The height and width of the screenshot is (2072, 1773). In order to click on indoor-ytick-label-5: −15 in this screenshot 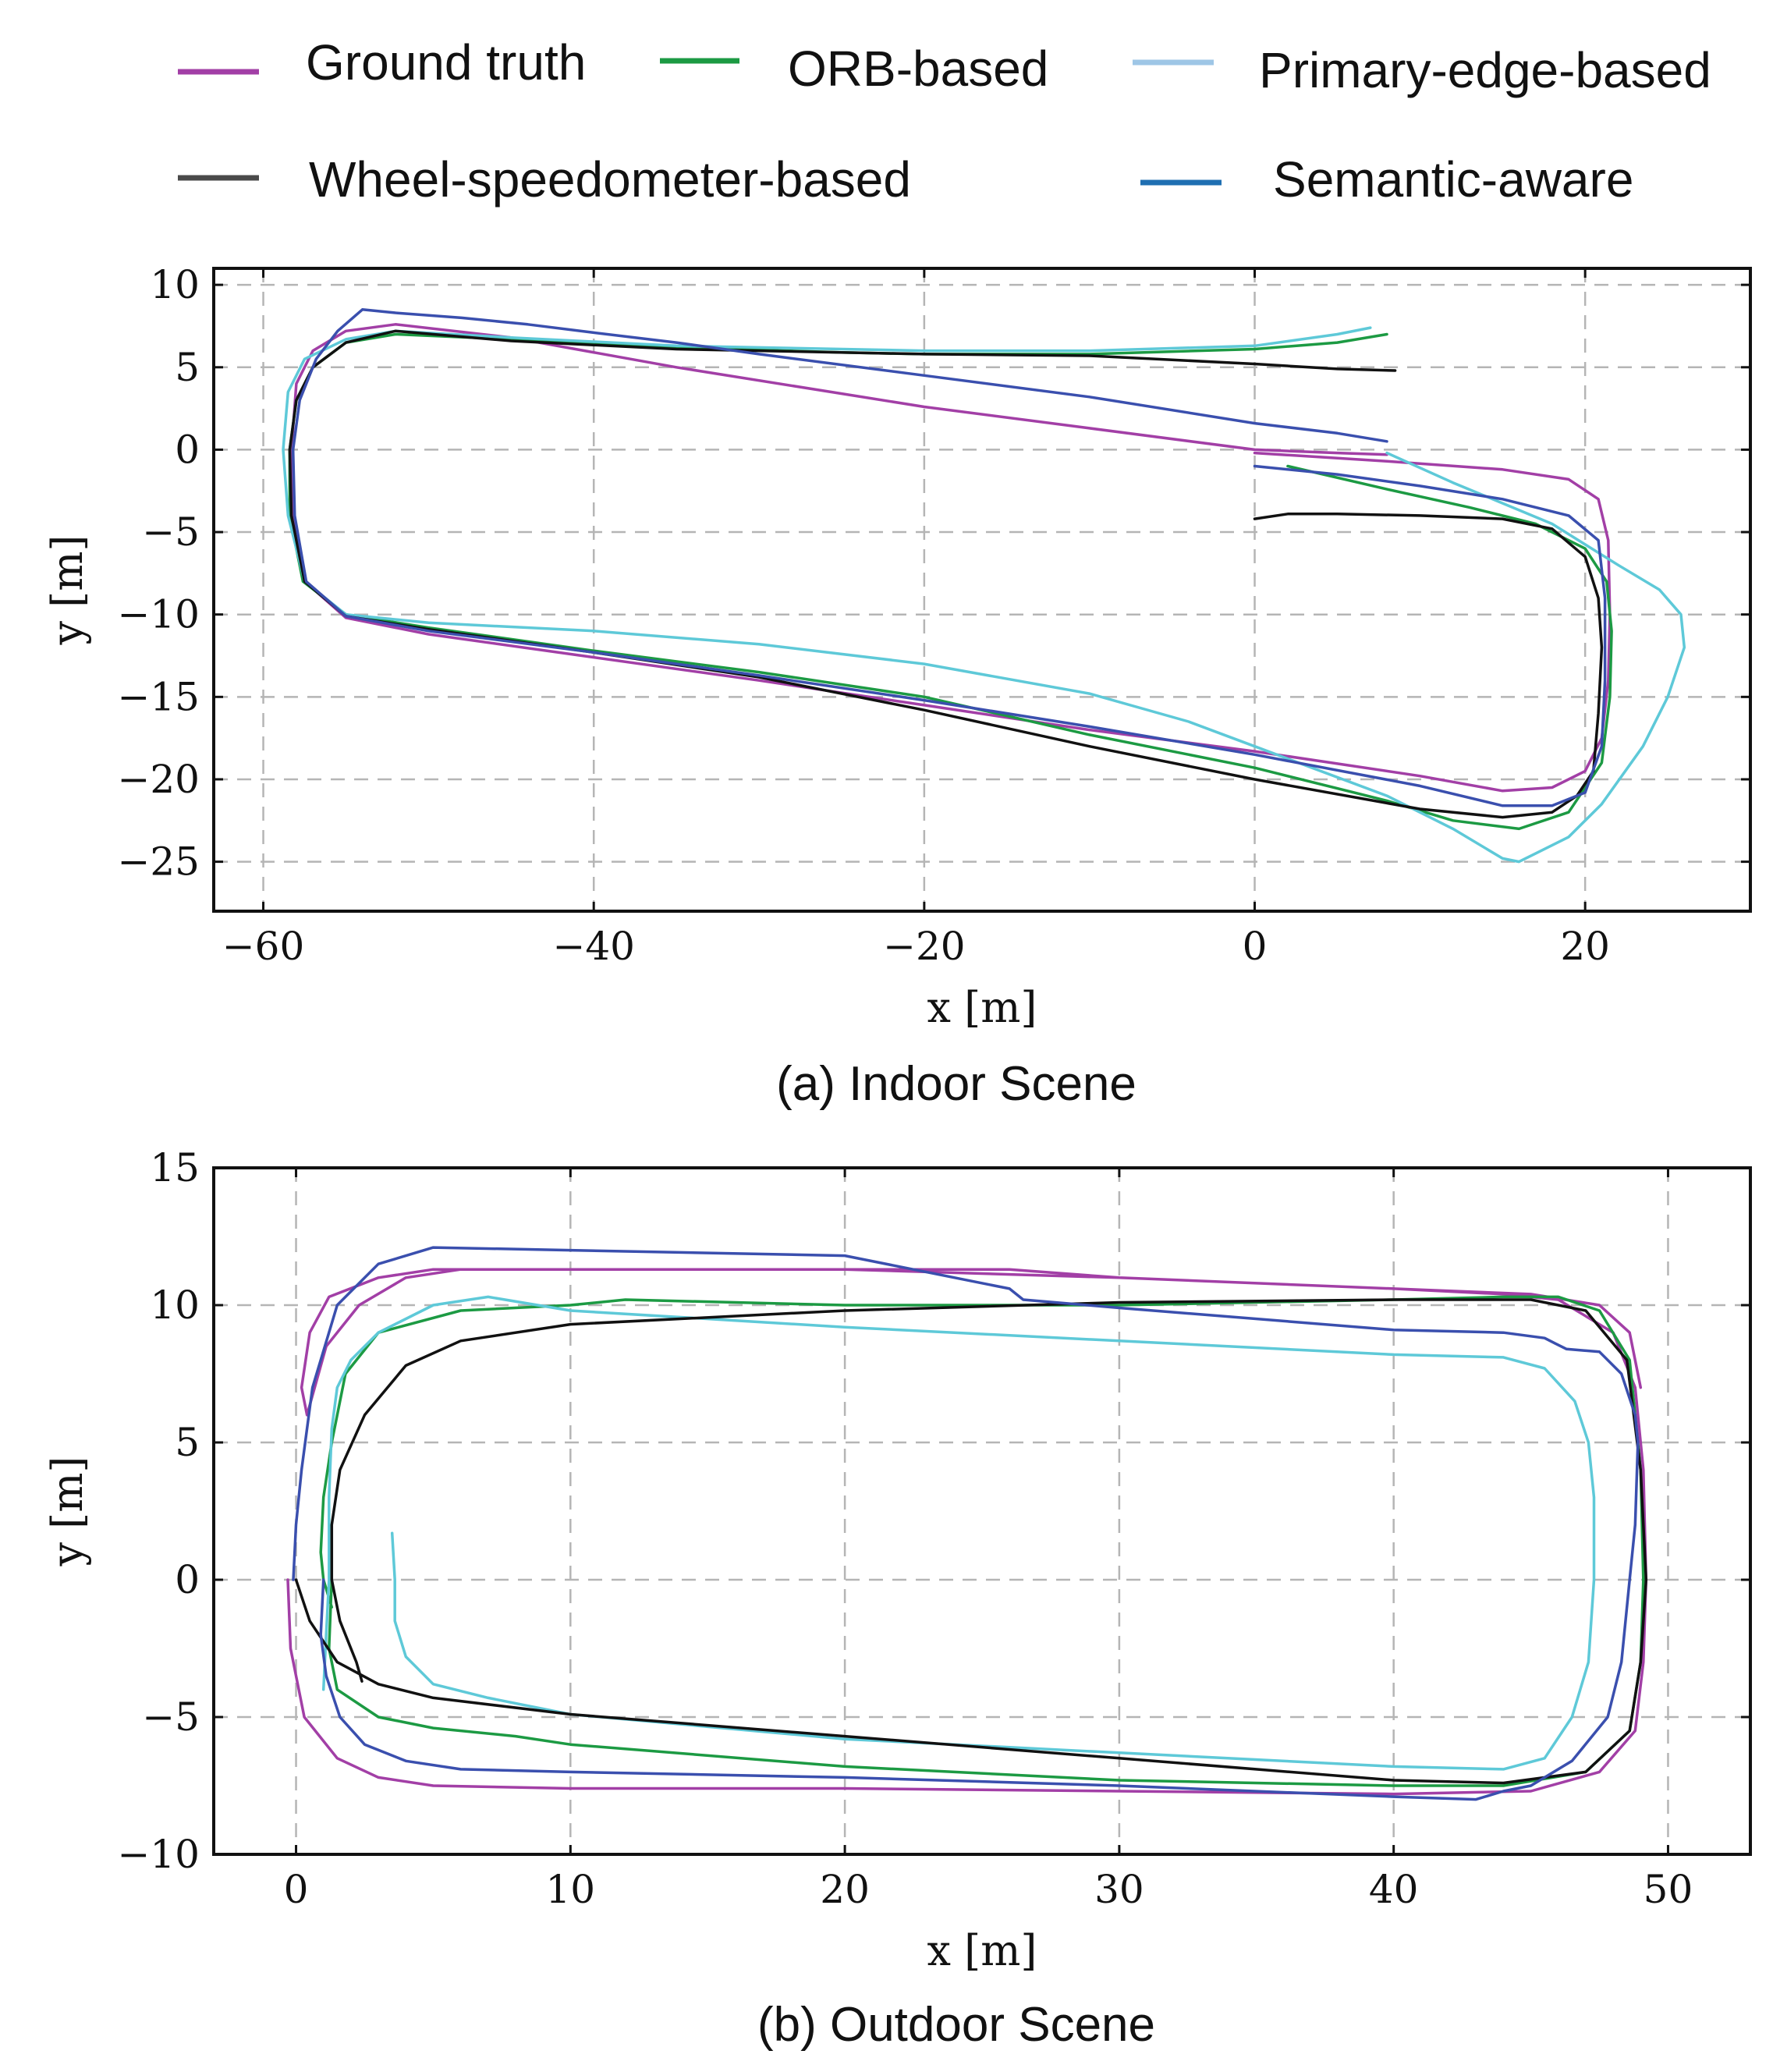, I will do `click(158, 696)`.